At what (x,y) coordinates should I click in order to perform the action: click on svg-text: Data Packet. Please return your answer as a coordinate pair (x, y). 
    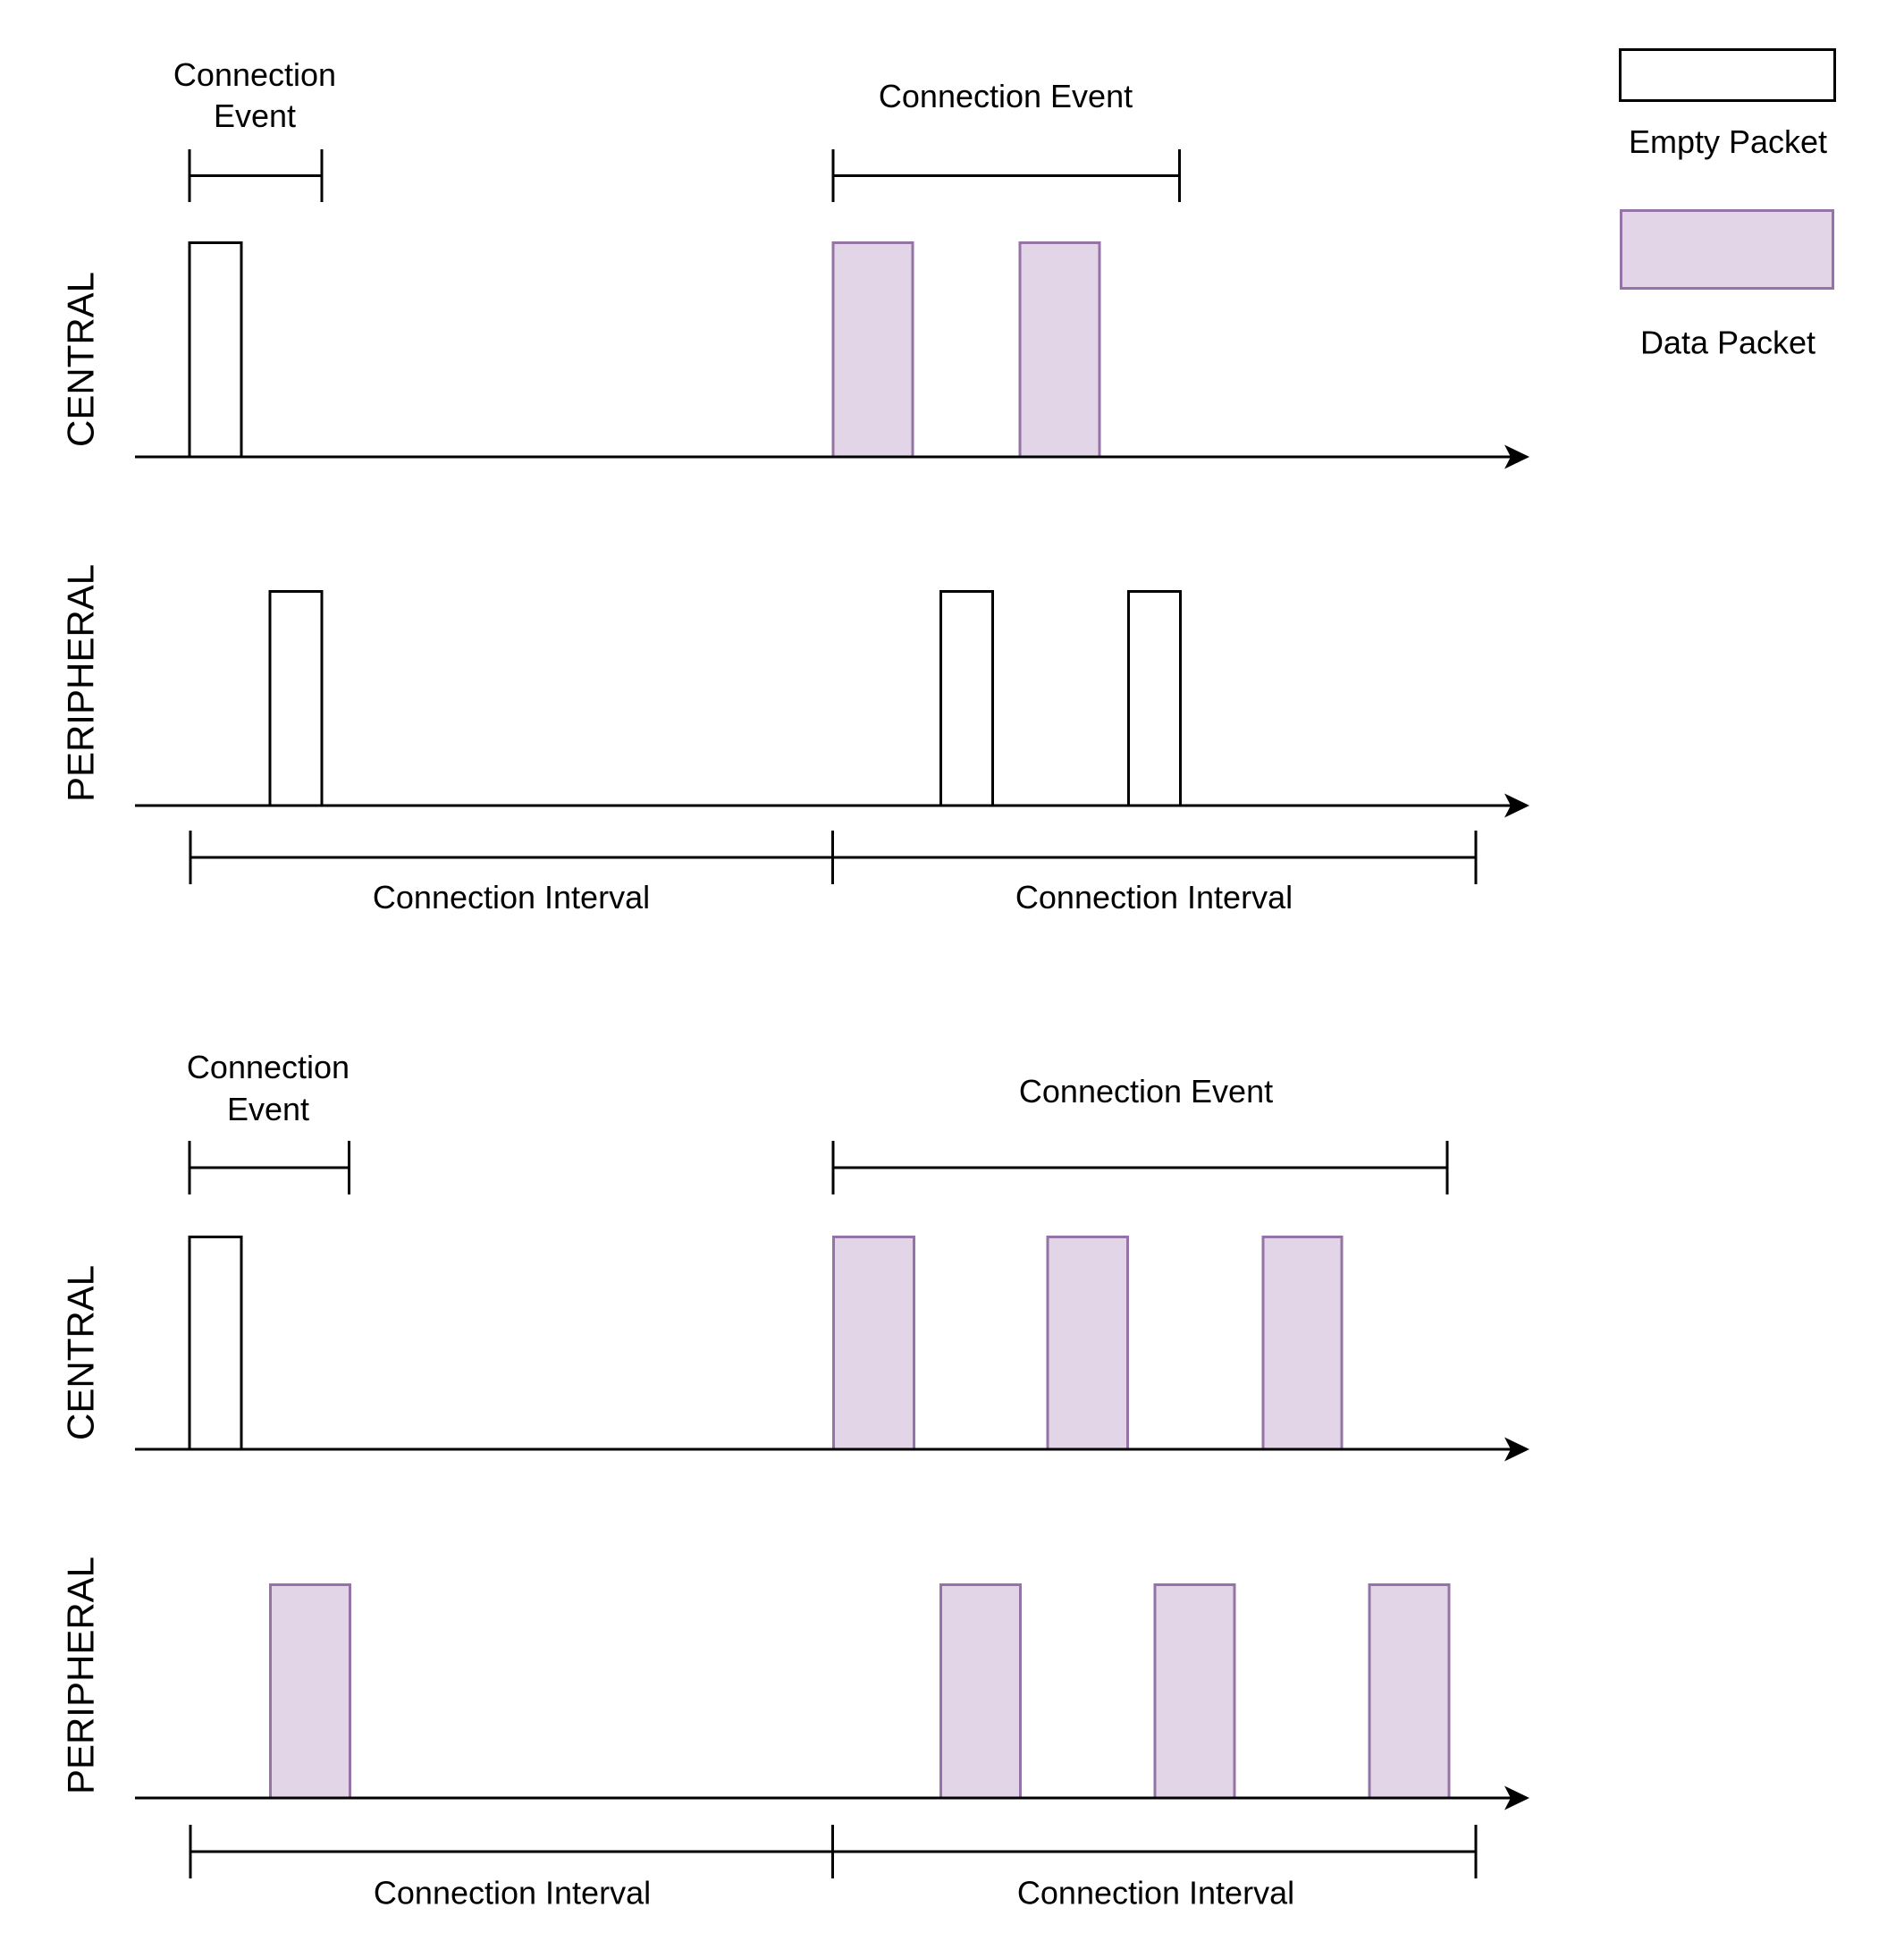
    Looking at the image, I should click on (1728, 343).